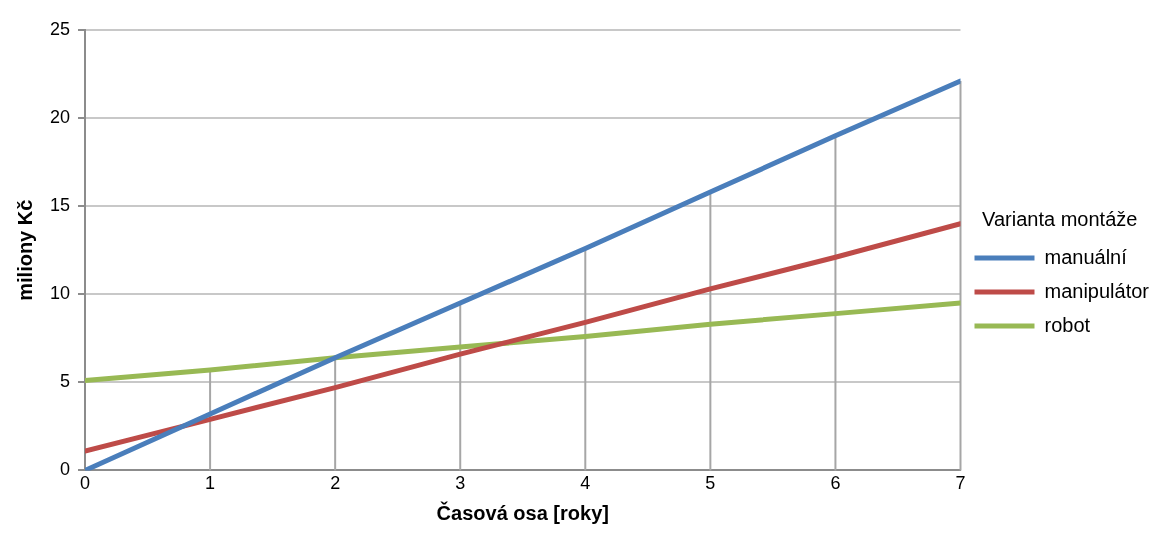 This screenshot has height=535, width=1169. What do you see at coordinates (335, 483) in the screenshot?
I see `x-tick-label: 2` at bounding box center [335, 483].